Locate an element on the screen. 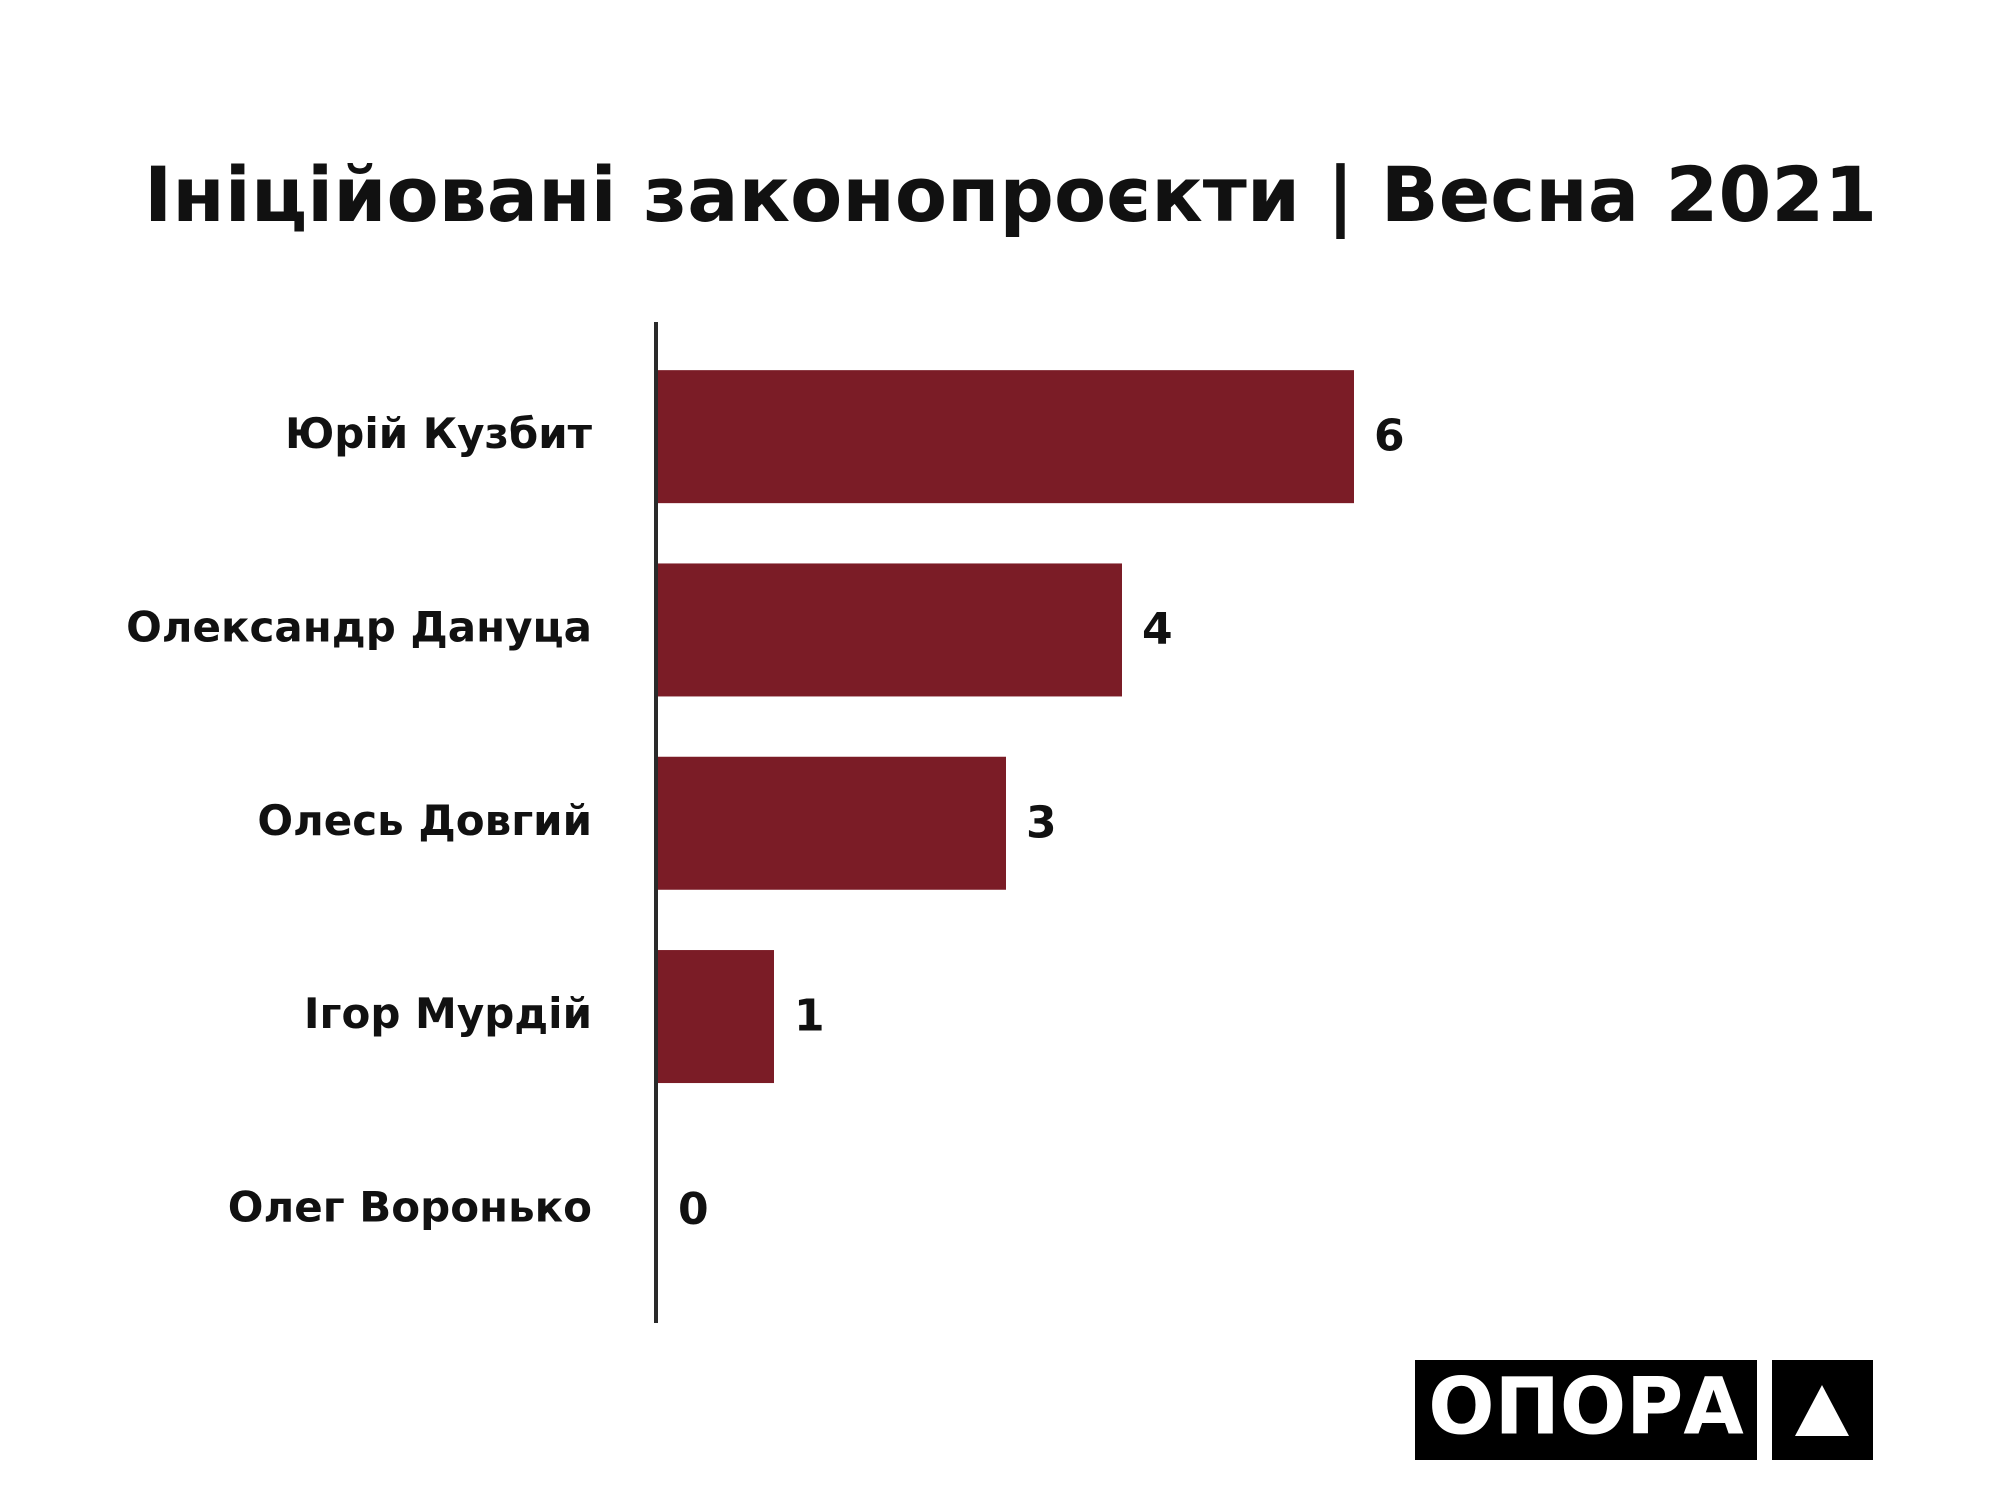  logo: ОПОРА is located at coordinates (1644, 1410).